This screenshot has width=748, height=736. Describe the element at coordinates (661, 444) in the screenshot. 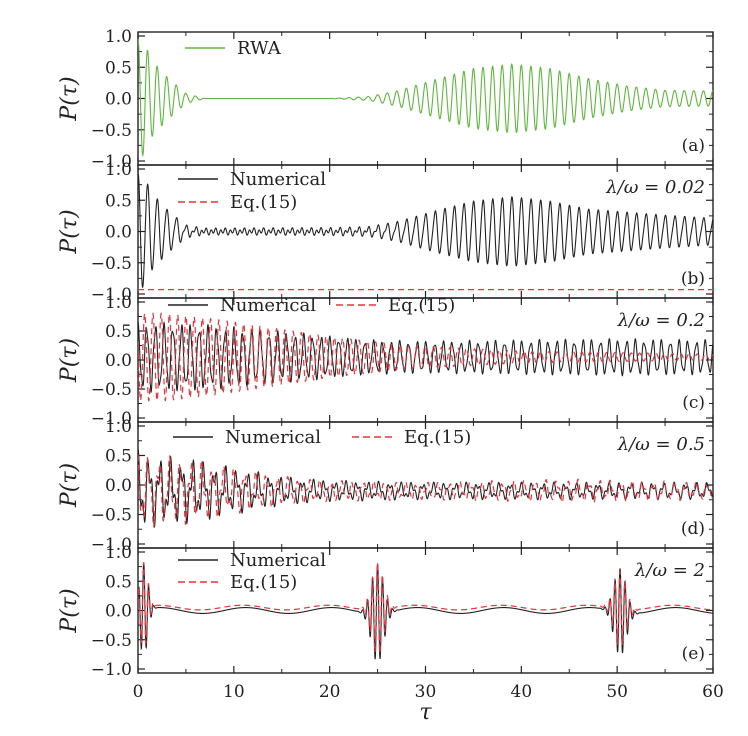

I see `ratio-label: λ/ω = 0.5` at that location.